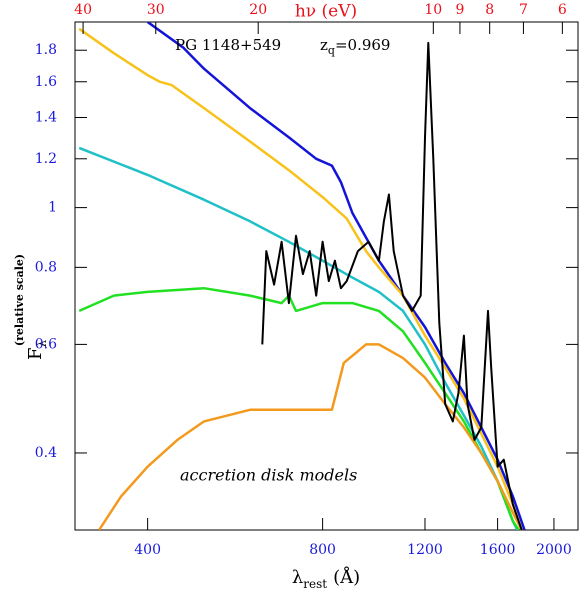 This screenshot has height=598, width=587. I want to click on x-tick-label: 1200, so click(425, 550).